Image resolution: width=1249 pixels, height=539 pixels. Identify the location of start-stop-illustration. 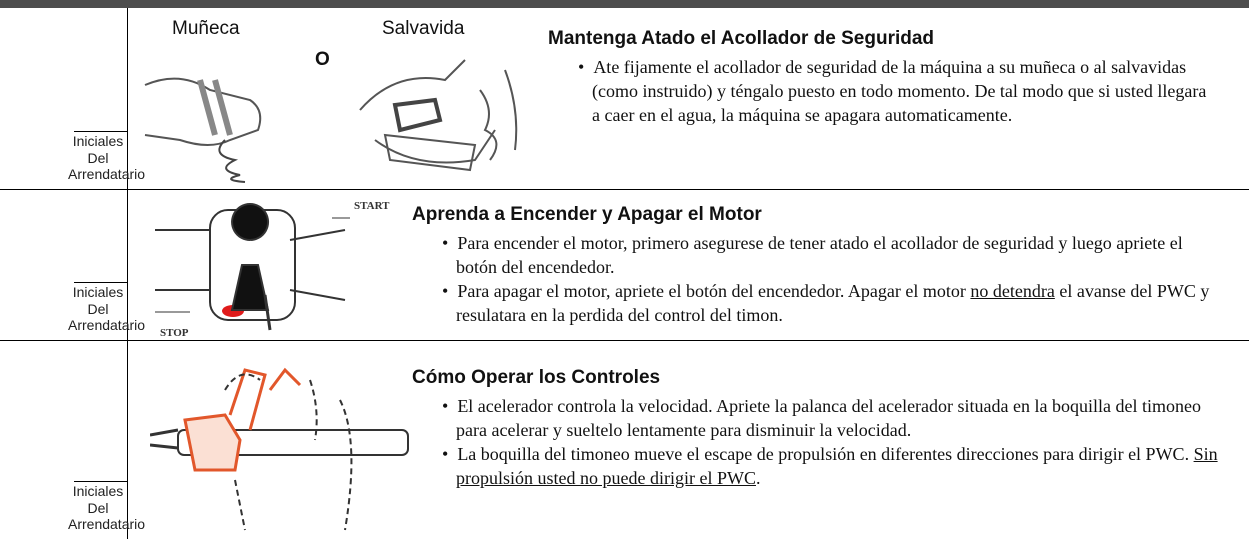
(252, 267).